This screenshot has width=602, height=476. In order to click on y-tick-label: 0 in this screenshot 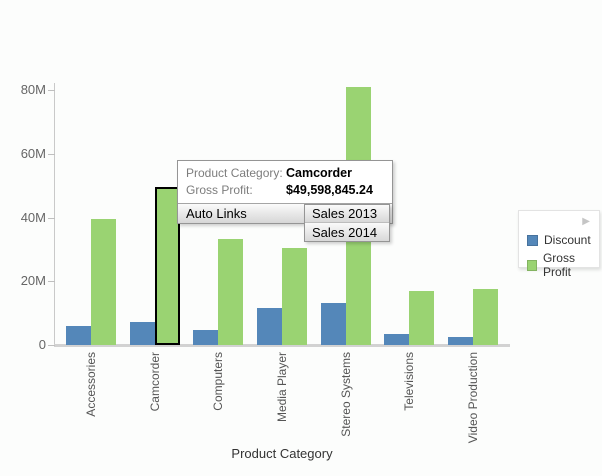, I will do `click(42, 344)`.